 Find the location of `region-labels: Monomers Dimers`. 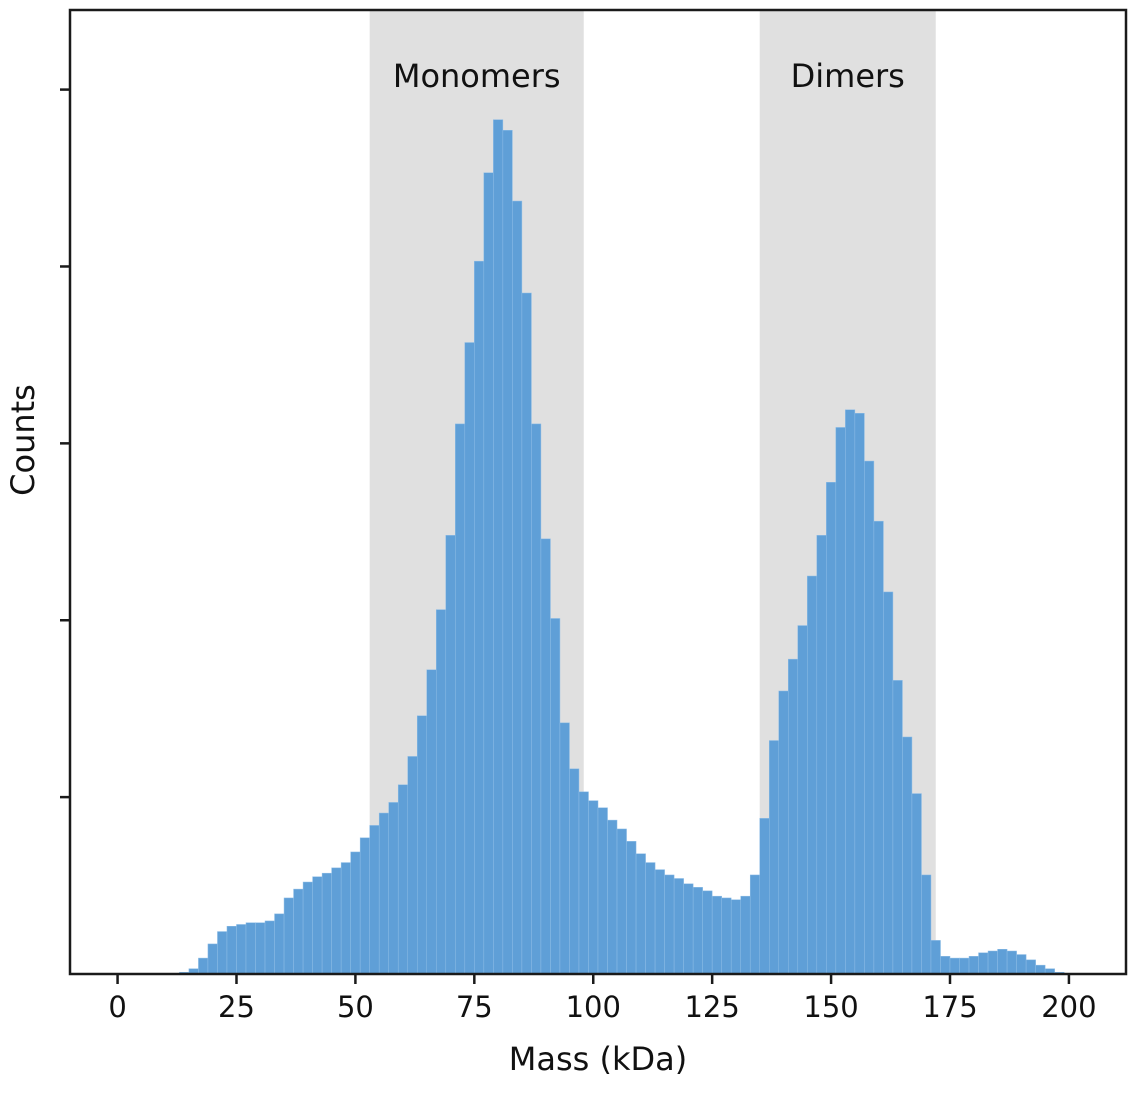

region-labels: Monomers Dimers is located at coordinates (649, 76).